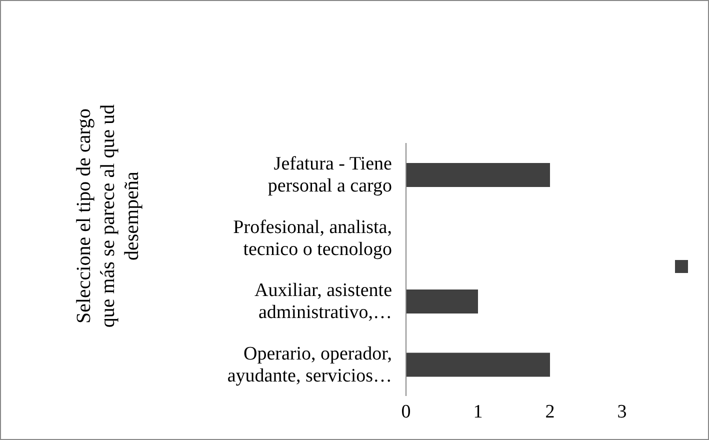 The width and height of the screenshot is (709, 440). I want to click on x-tick-label: 2, so click(550, 411).